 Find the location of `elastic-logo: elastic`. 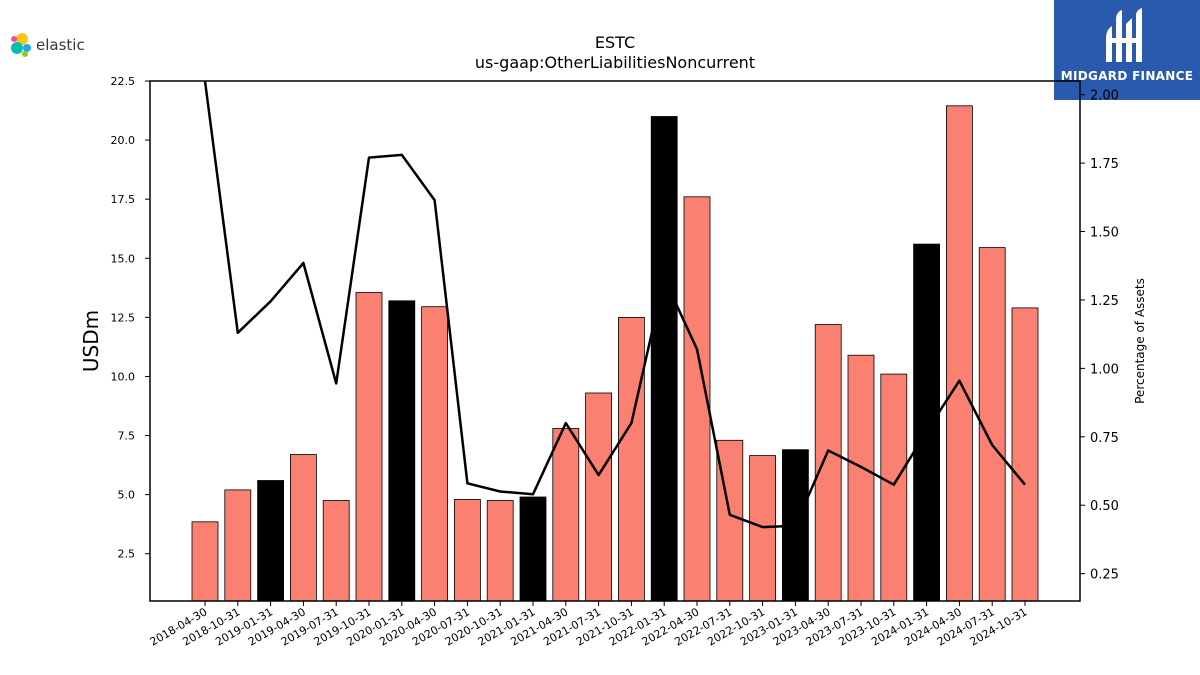

elastic-logo: elastic is located at coordinates (53, 45).